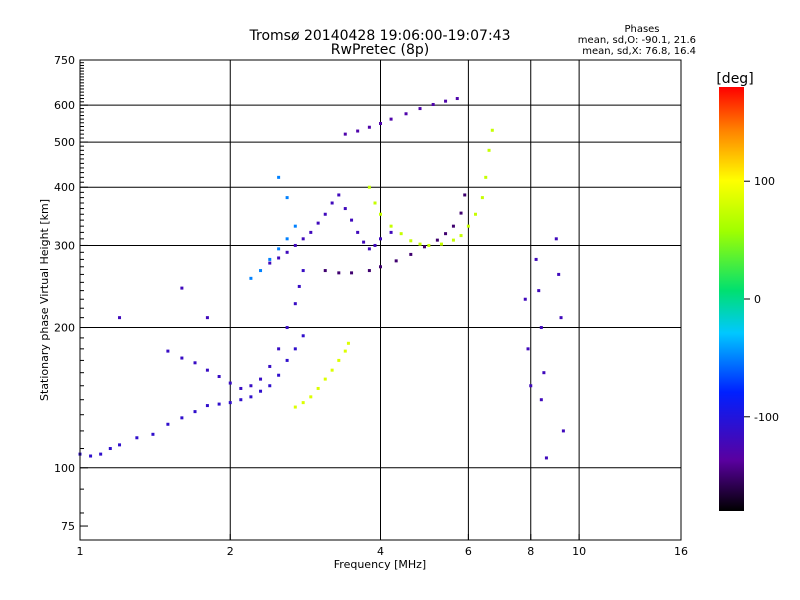 Image resolution: width=800 pixels, height=600 pixels. Describe the element at coordinates (380, 50) in the screenshot. I see `chart-subtitle: RwPretec (8p)` at that location.